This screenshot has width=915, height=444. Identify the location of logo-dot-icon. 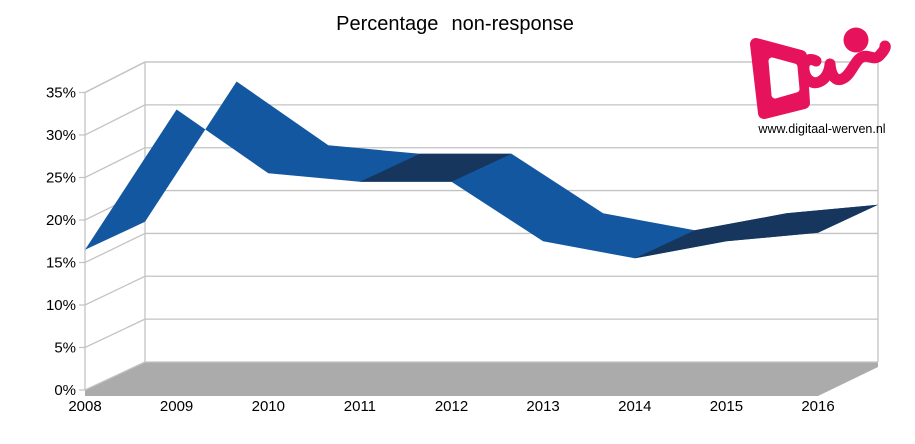
(856, 40).